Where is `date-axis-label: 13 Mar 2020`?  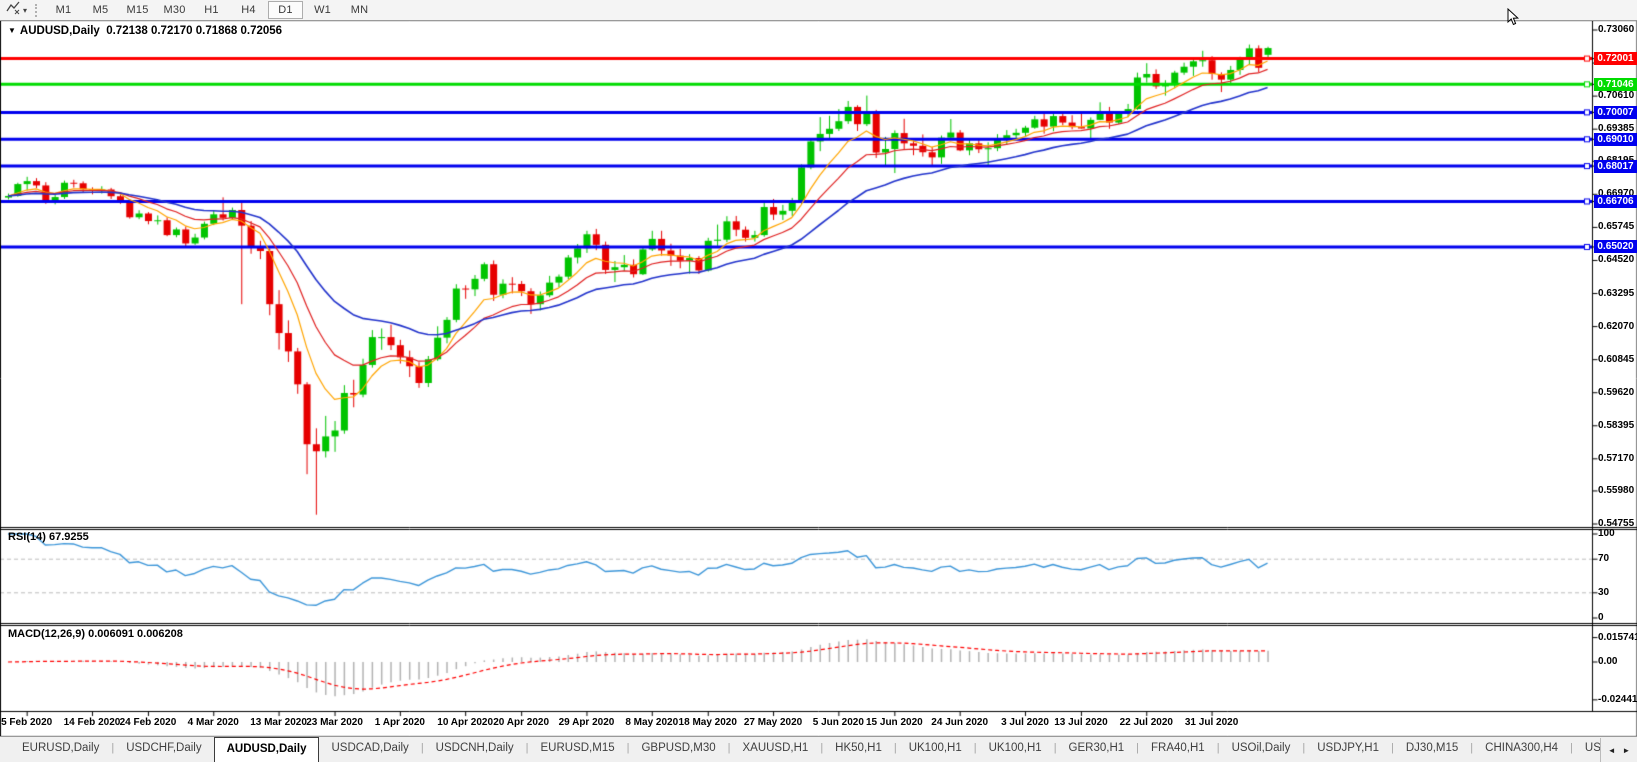 date-axis-label: 13 Mar 2020 is located at coordinates (278, 722).